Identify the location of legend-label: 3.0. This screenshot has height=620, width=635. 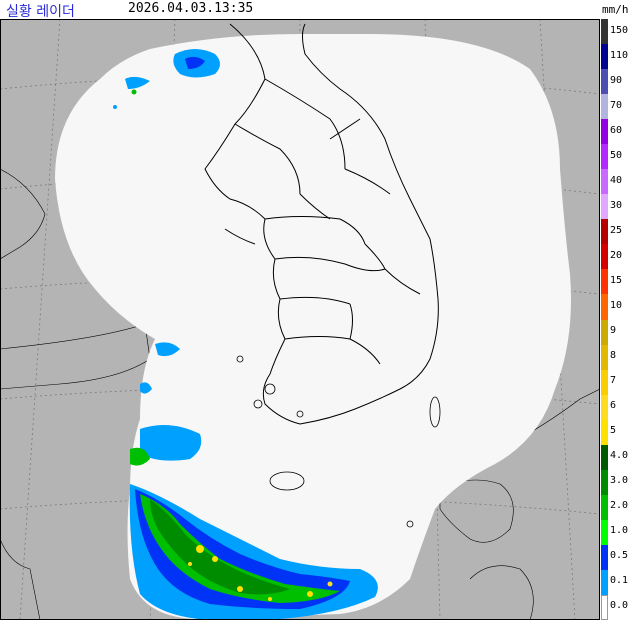
(619, 481).